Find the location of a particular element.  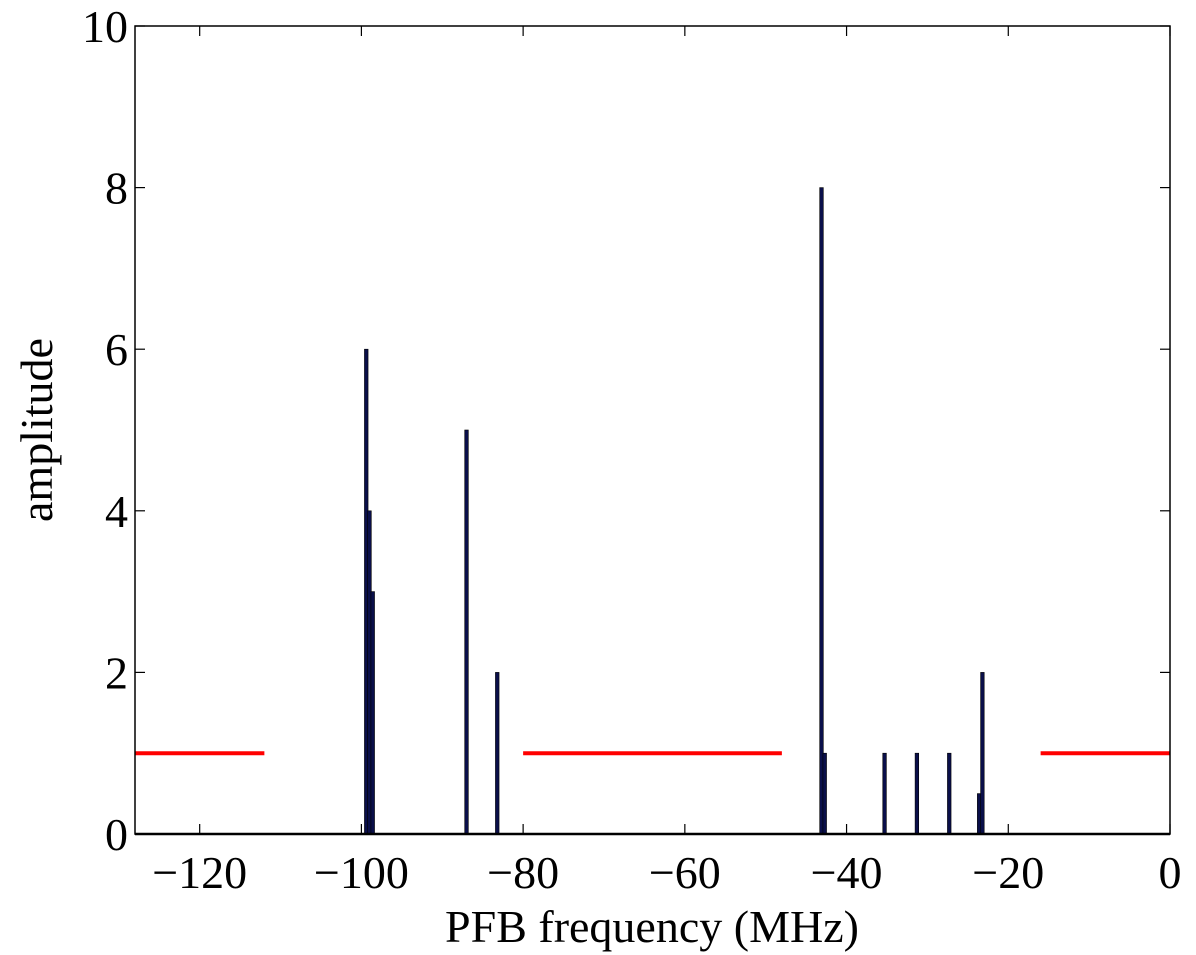

x-tick-label-1: −100 is located at coordinates (361, 872).